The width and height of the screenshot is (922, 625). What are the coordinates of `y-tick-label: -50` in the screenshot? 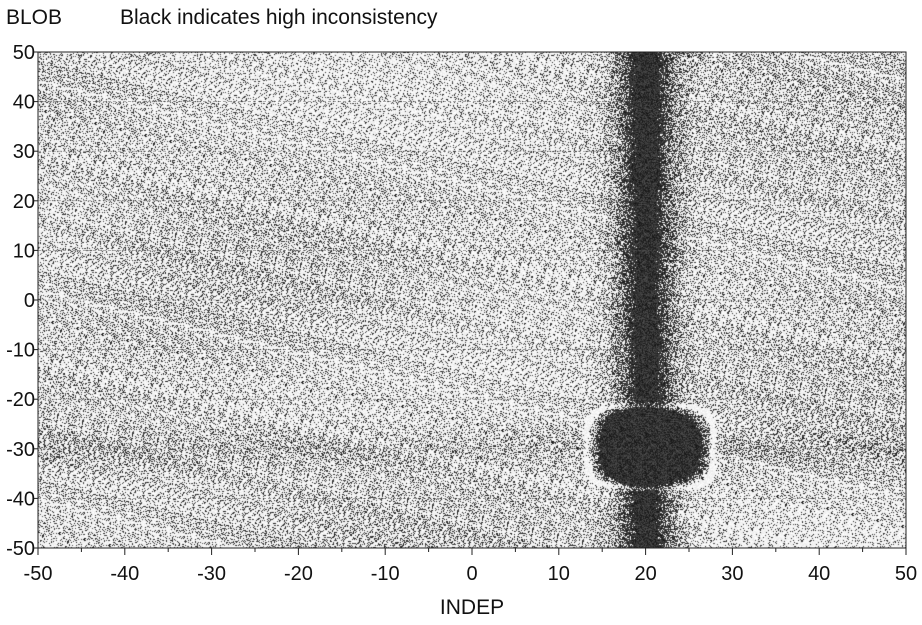 It's located at (20, 549).